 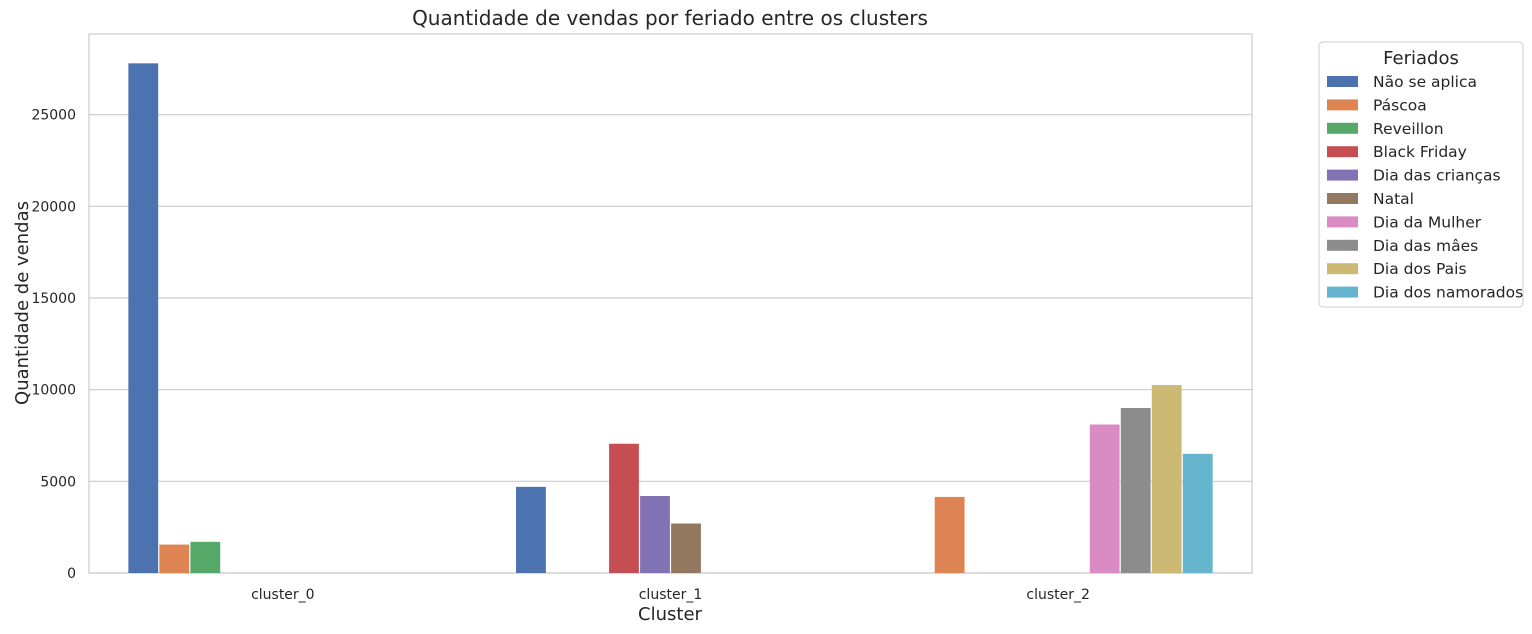 What do you see at coordinates (53, 391) in the screenshot?
I see `y-tick-label: 10000` at bounding box center [53, 391].